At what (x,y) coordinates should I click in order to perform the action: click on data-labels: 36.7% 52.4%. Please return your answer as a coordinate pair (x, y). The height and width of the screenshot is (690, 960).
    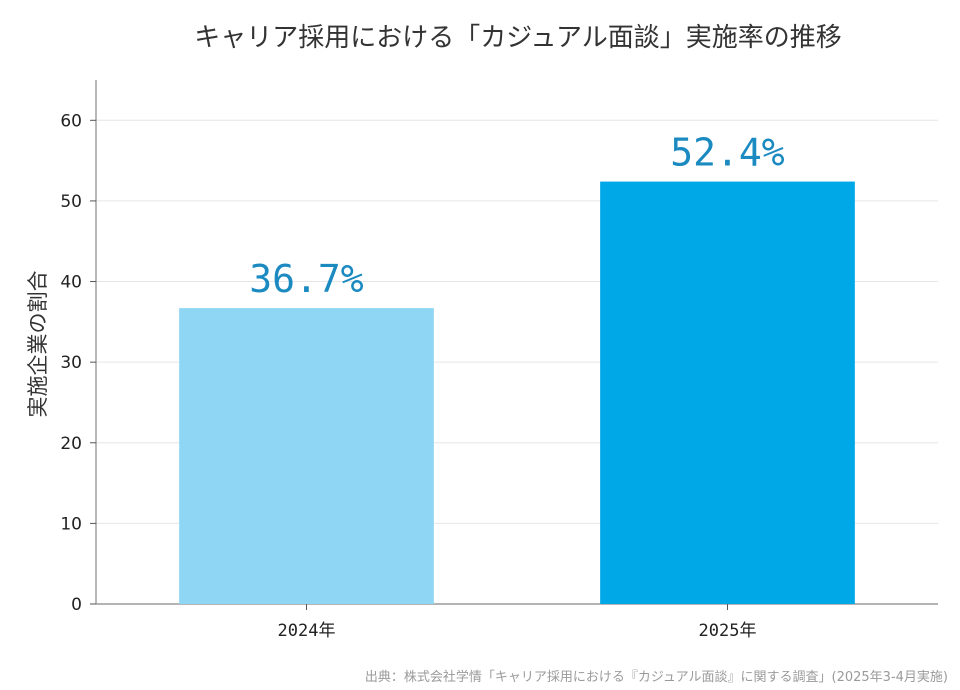
    Looking at the image, I should click on (517, 216).